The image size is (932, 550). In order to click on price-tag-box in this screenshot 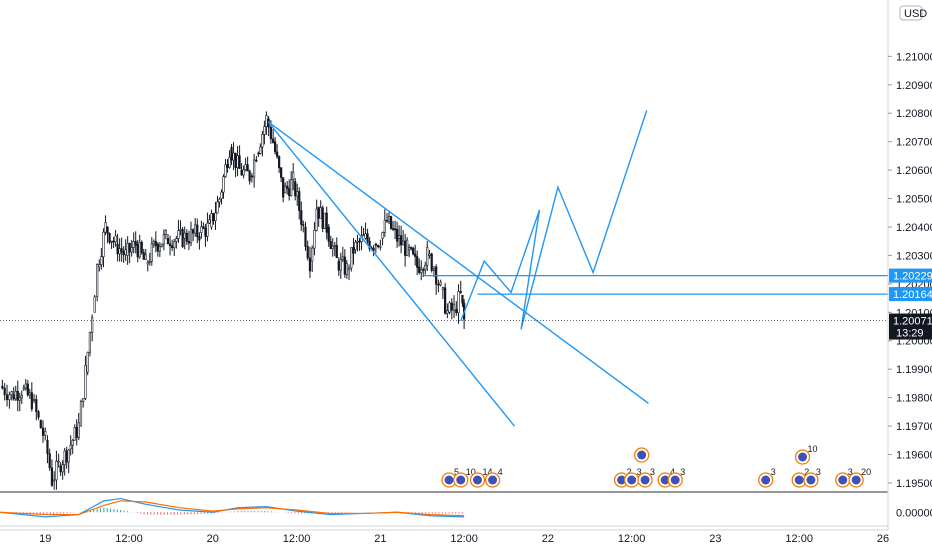, I will do `click(910, 275)`.